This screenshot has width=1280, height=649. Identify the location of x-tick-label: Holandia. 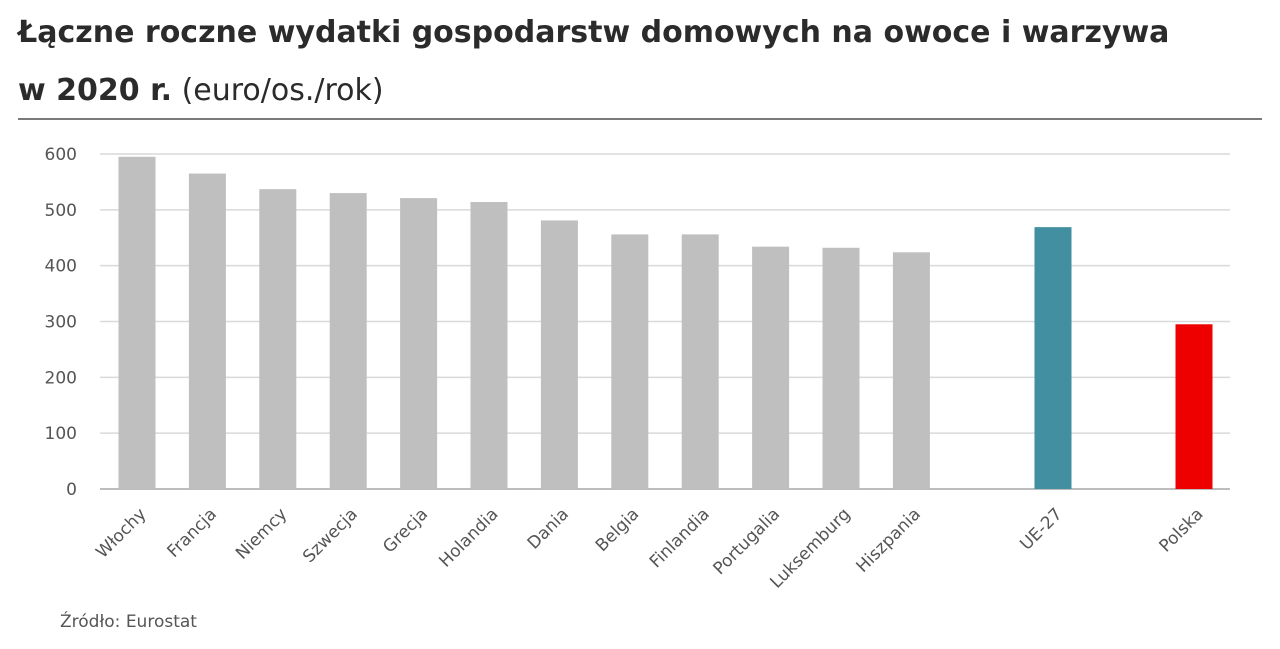
(468, 537).